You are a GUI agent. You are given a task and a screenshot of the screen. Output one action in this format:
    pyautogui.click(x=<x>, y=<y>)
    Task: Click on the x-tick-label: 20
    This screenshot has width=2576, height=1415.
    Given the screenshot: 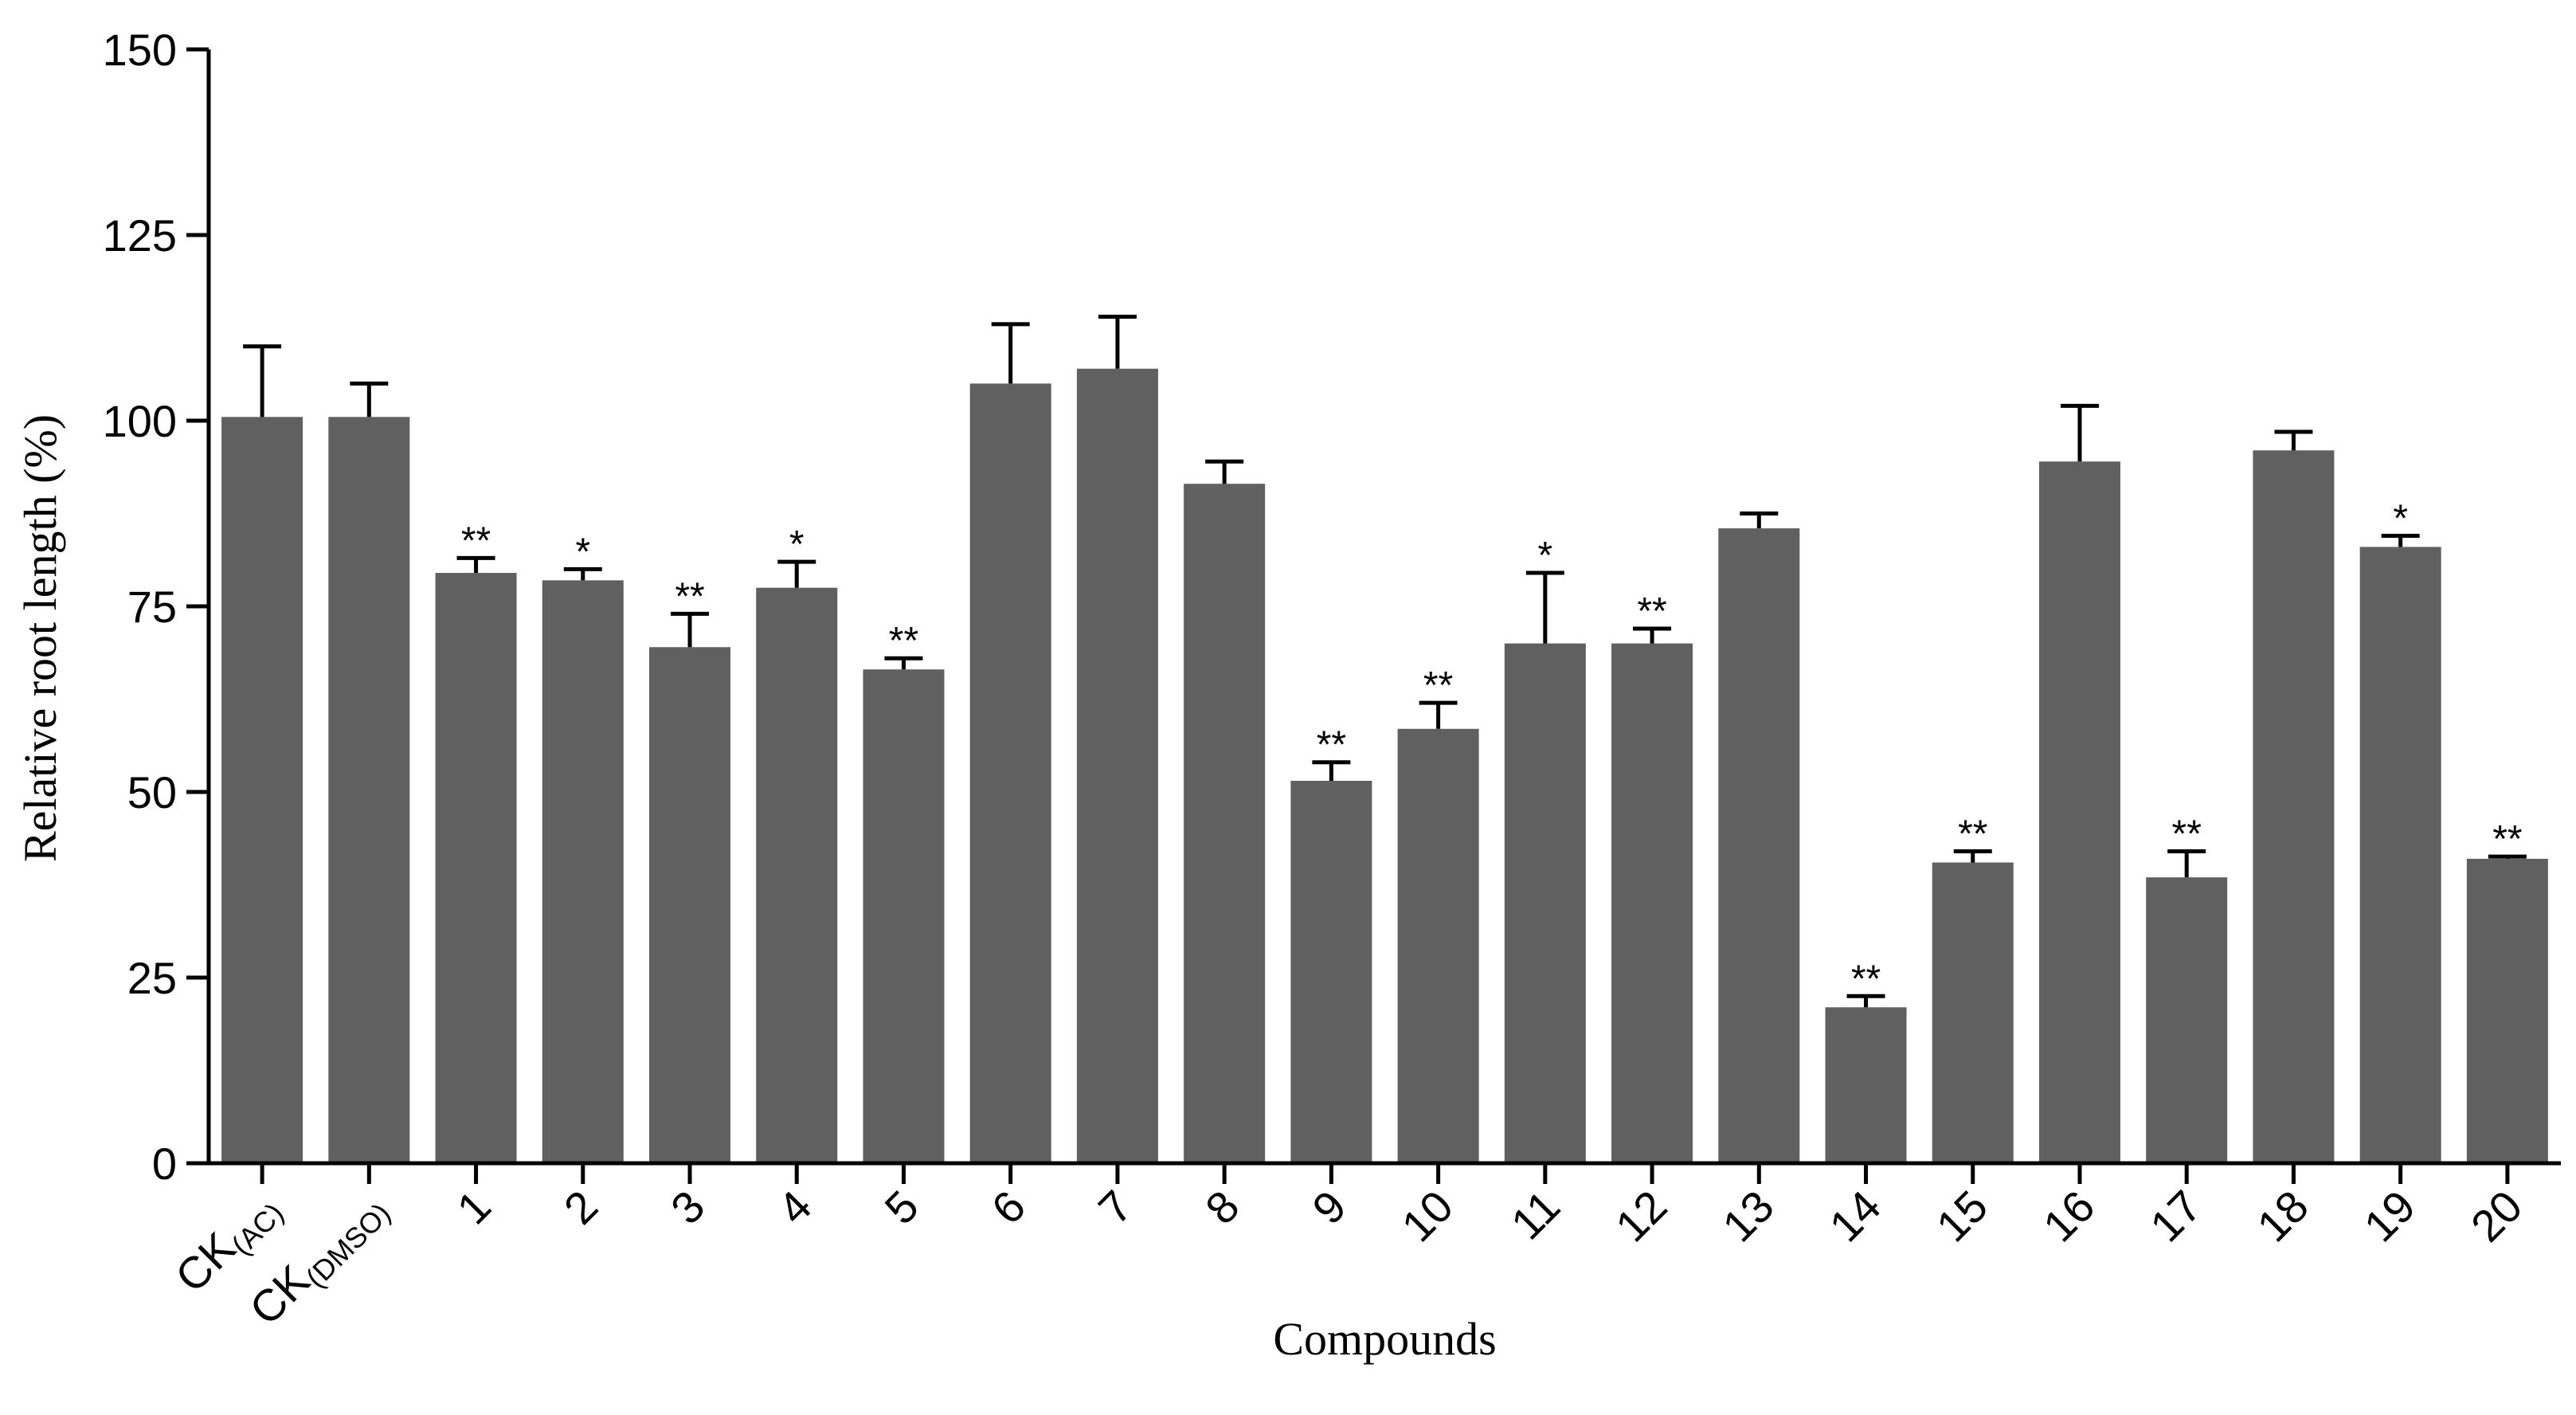 What is the action you would take?
    pyautogui.click(x=2496, y=1217)
    